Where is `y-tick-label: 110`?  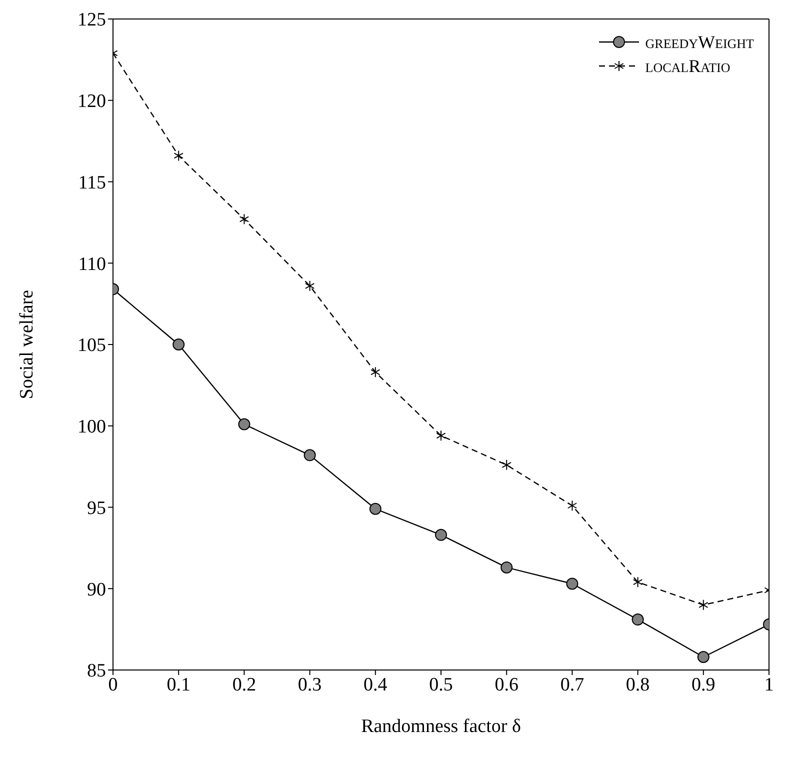 y-tick-label: 110 is located at coordinates (92, 264).